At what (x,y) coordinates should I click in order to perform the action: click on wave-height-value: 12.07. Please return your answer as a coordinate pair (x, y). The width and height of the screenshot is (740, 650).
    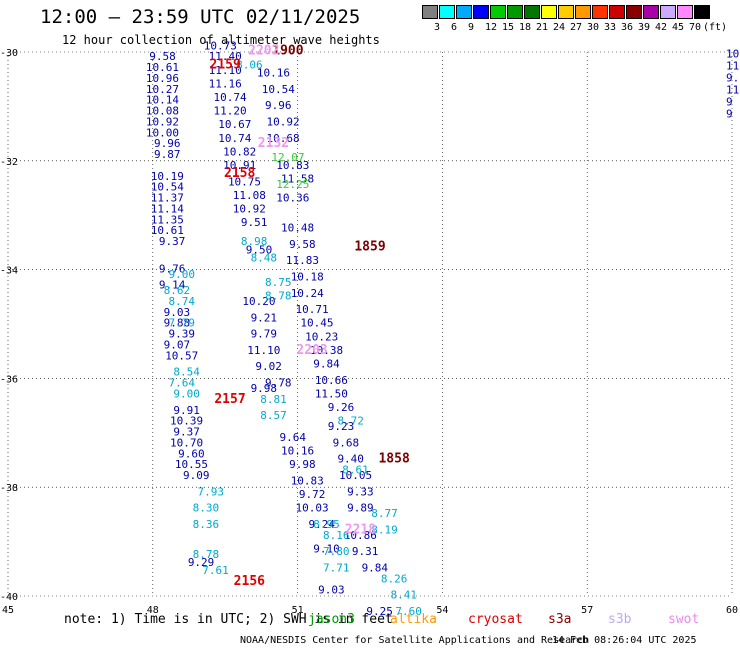
    Looking at the image, I should click on (287, 157).